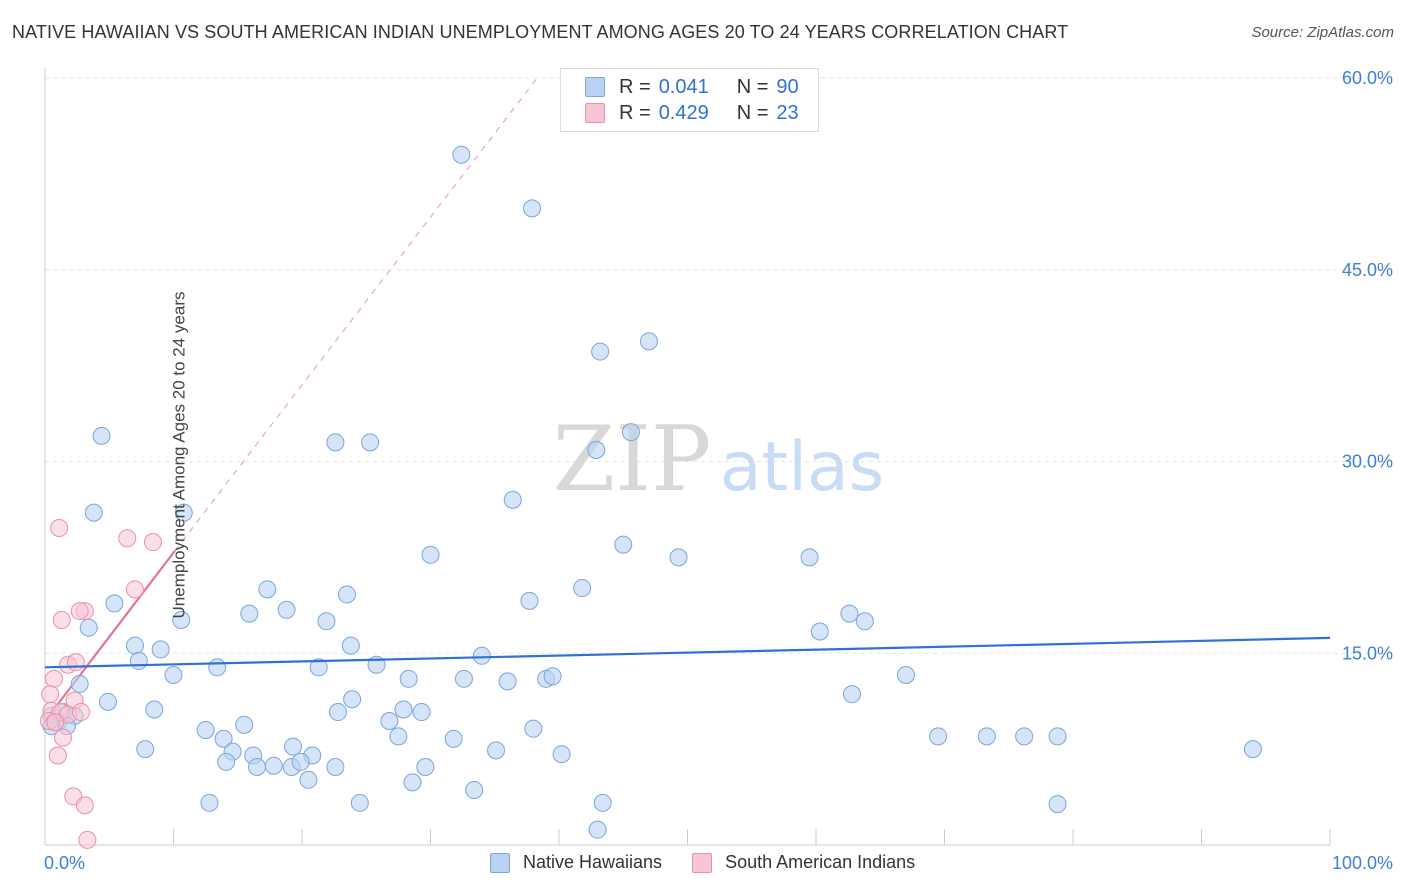 Image resolution: width=1406 pixels, height=892 pixels. What do you see at coordinates (787, 86) in the screenshot?
I see `legend-blue-n-value: 90` at bounding box center [787, 86].